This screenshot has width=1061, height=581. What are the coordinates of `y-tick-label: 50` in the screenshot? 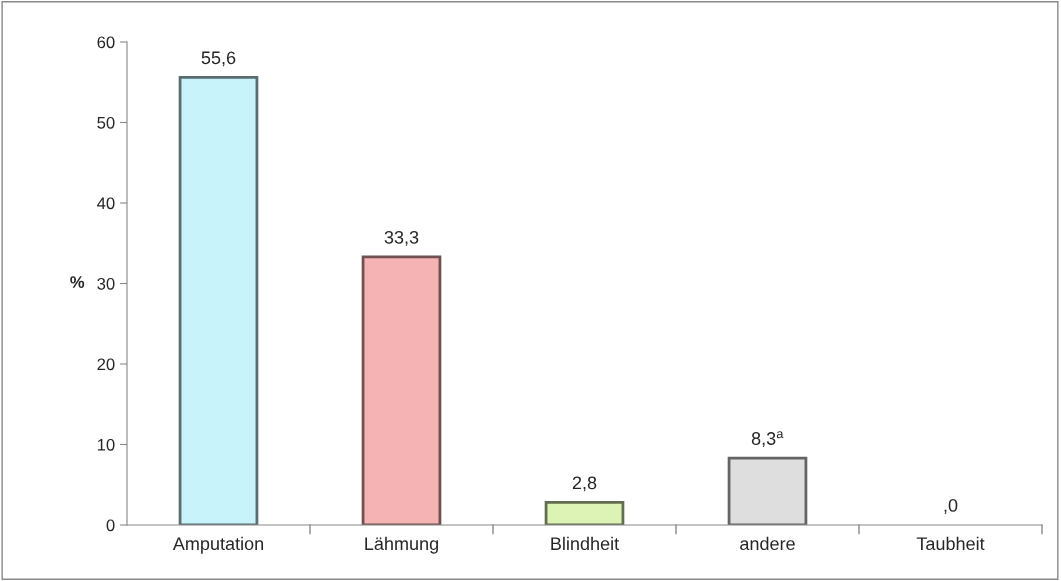 It's located at (106, 122).